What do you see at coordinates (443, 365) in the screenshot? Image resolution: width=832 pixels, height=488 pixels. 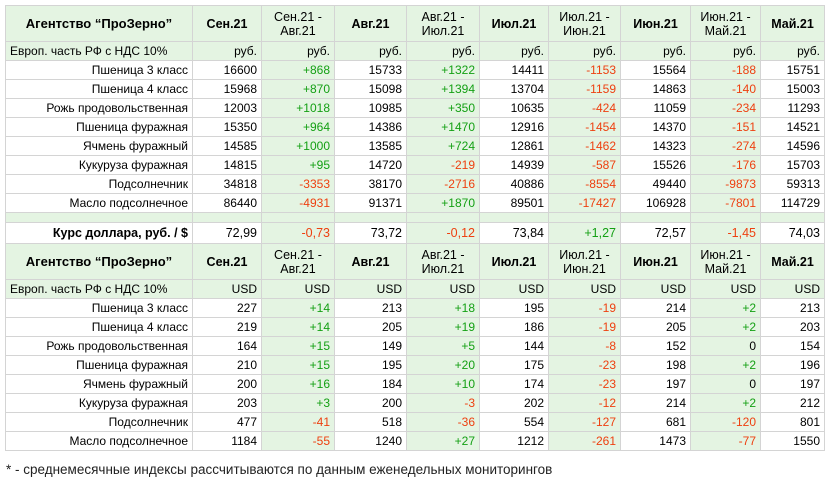 I see `table-cell: +20` at bounding box center [443, 365].